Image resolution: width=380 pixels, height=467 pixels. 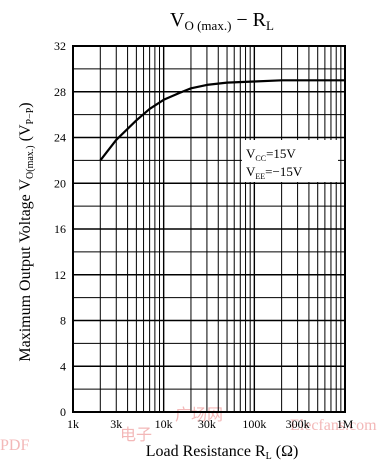 What do you see at coordinates (73, 424) in the screenshot?
I see `x-tick-label: 1k` at bounding box center [73, 424].